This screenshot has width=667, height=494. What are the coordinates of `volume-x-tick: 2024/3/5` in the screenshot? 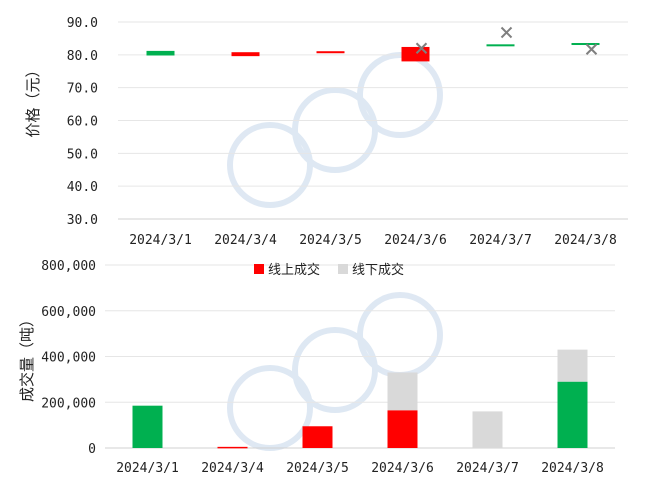 It's located at (317, 468).